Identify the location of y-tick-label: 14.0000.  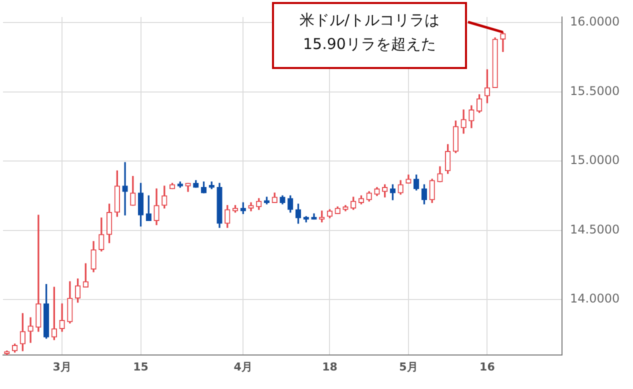
(595, 299).